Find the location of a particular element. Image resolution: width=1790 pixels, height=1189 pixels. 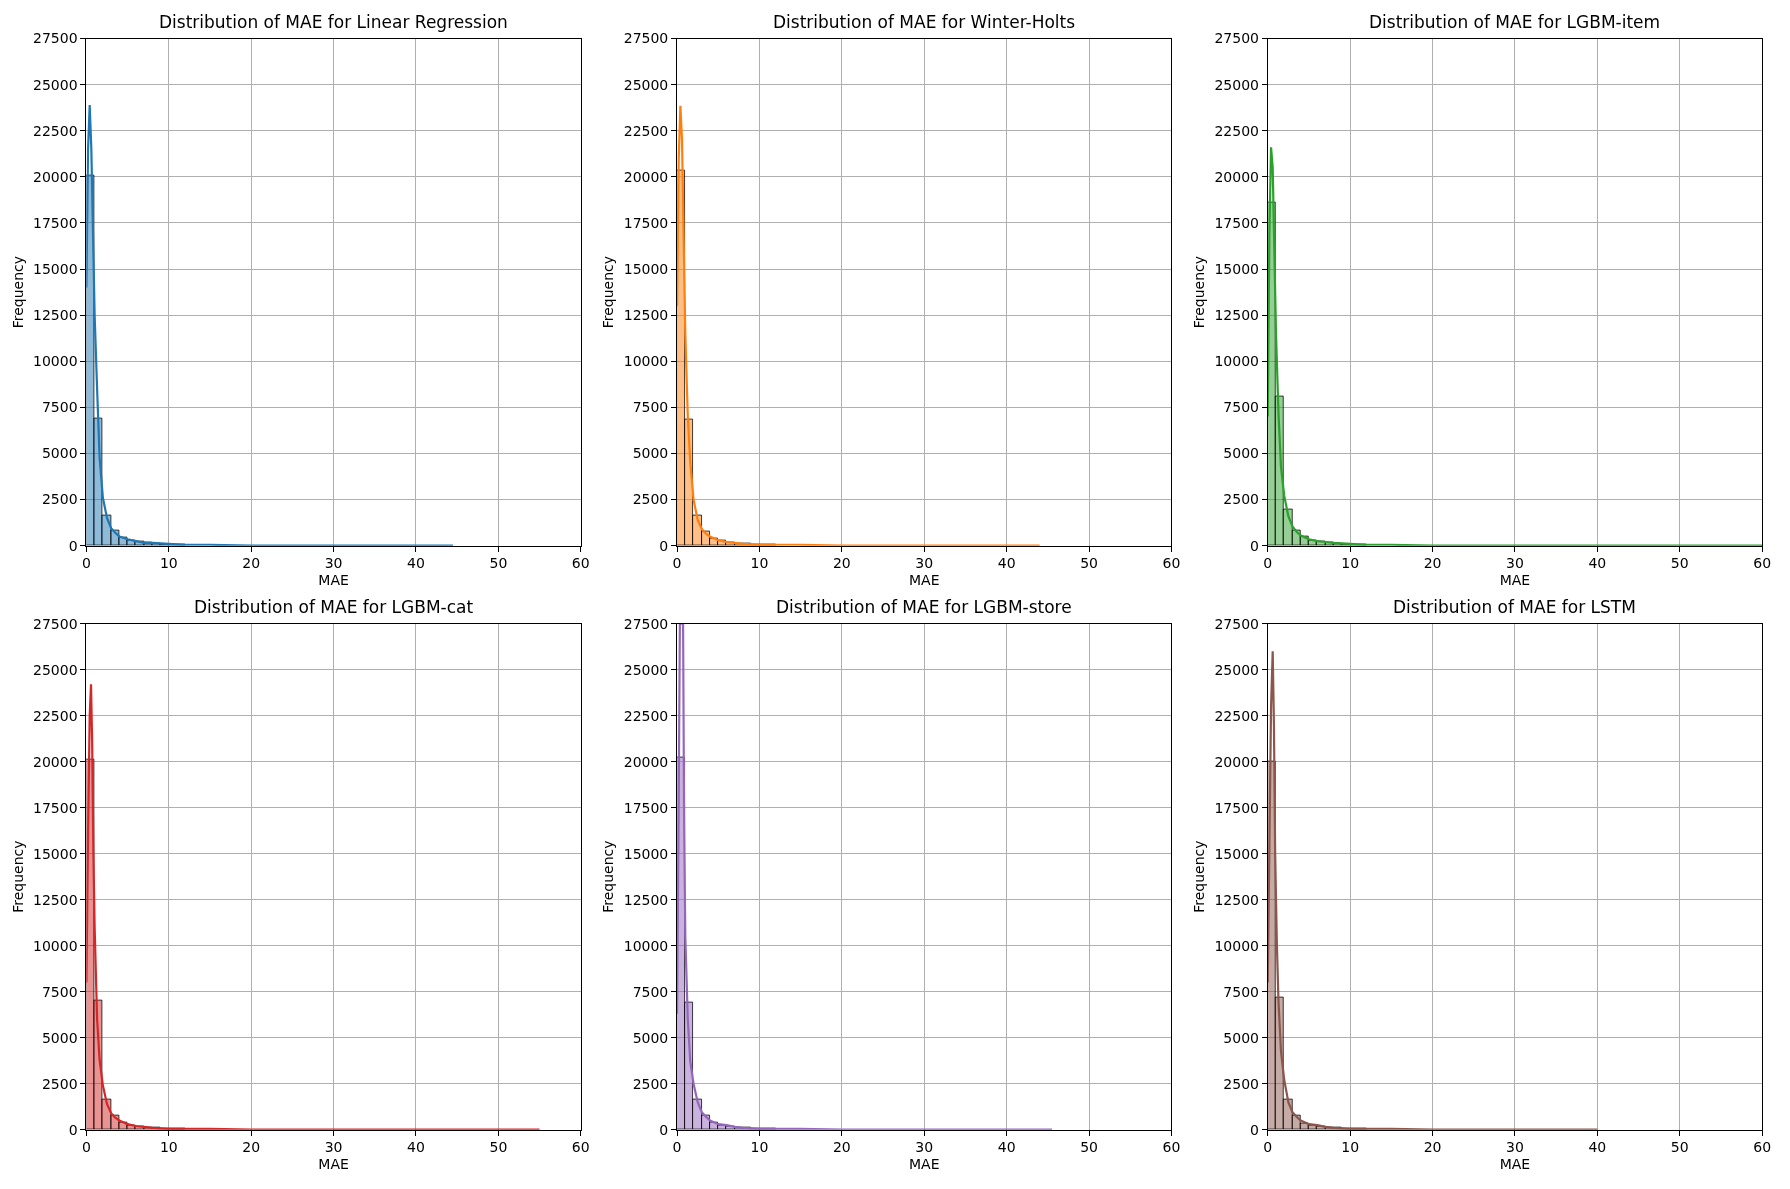

chart-title: Distribution of MAE for Linear Regression is located at coordinates (333, 22).